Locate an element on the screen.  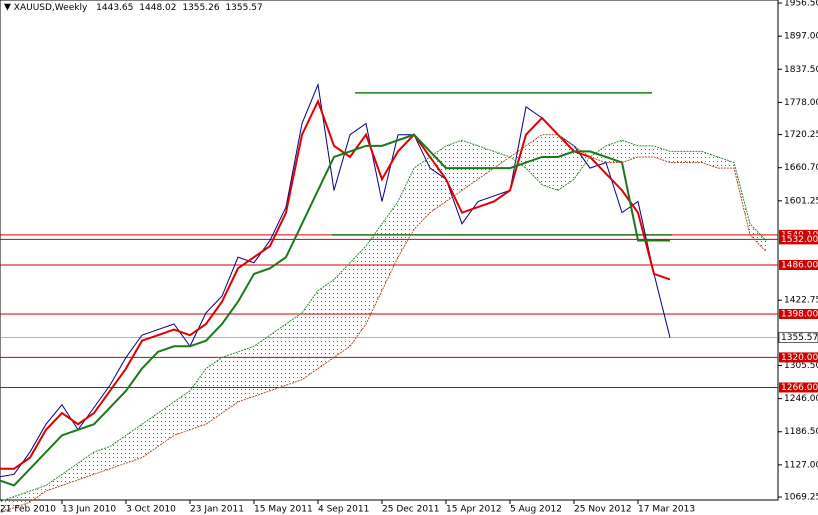
x-tick-label: 21 Feb 2010 is located at coordinates (28, 510).